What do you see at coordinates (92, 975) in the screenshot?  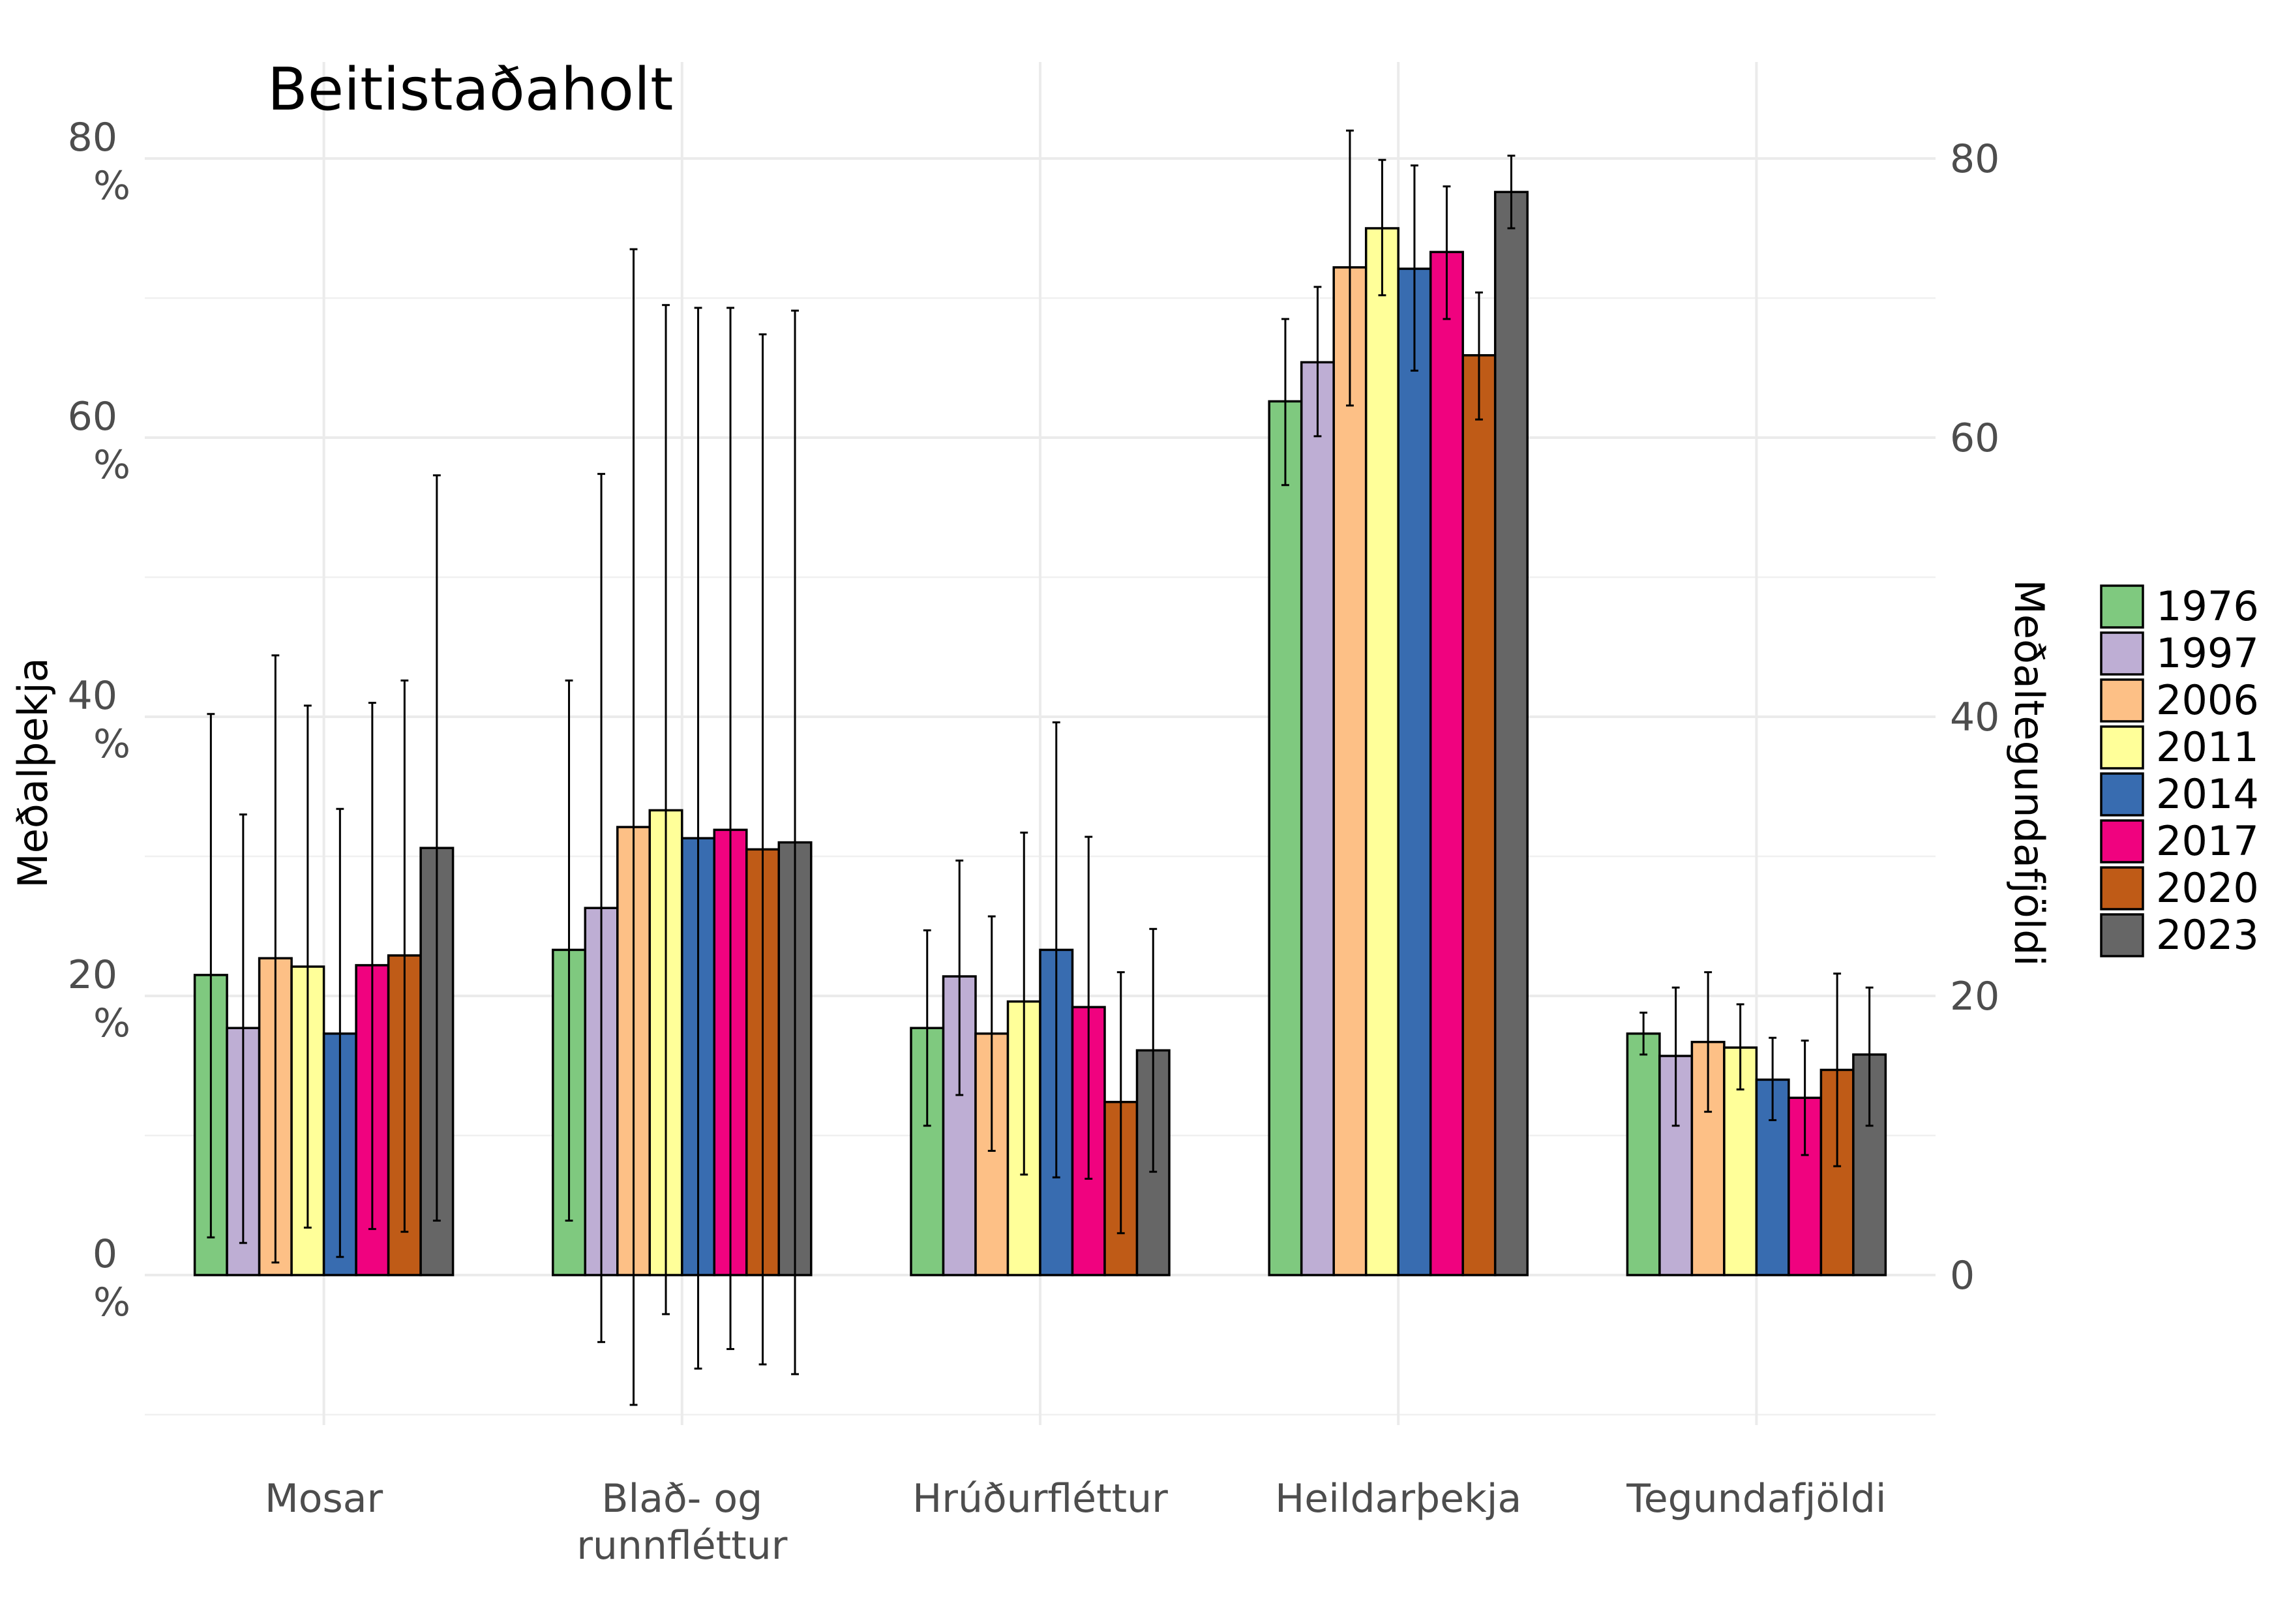 I see `y-tick-label: 20` at bounding box center [92, 975].